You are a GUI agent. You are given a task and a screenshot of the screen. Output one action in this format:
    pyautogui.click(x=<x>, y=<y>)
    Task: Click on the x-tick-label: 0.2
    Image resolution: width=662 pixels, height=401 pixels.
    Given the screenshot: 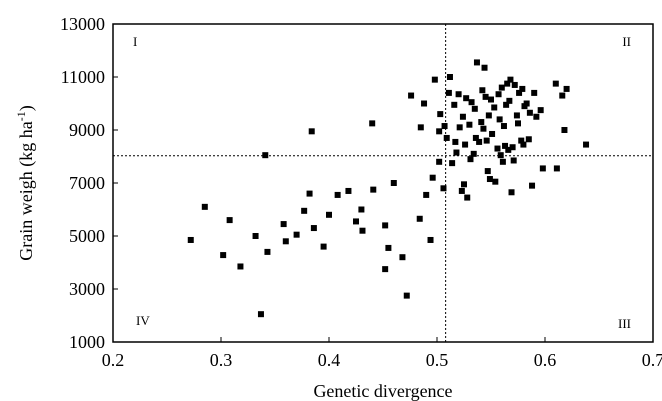 What is the action you would take?
    pyautogui.click(x=113, y=360)
    